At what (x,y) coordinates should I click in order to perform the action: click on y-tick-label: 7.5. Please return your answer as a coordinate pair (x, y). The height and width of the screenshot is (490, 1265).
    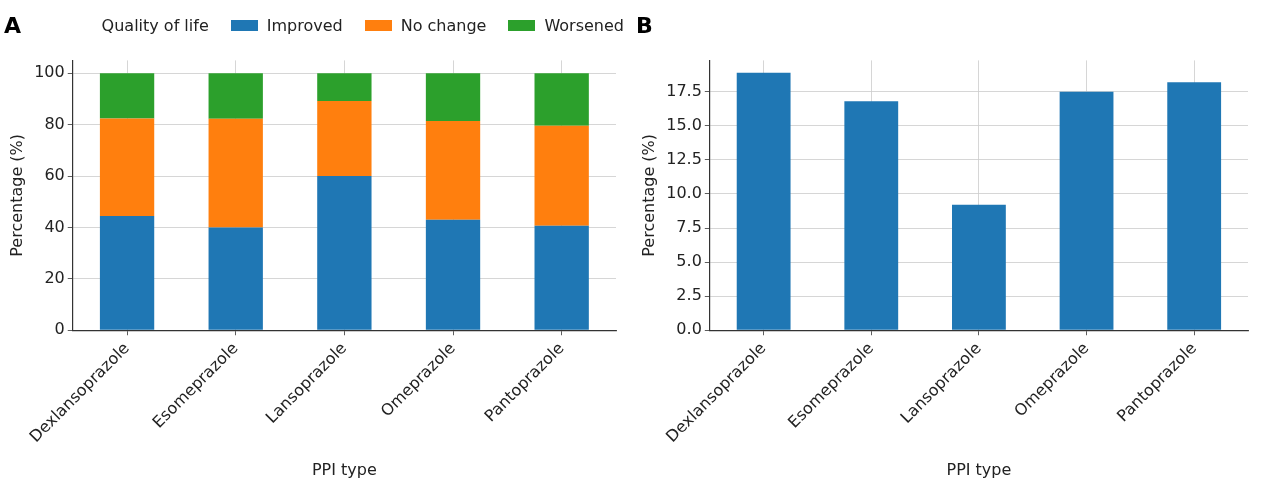
    Looking at the image, I should click on (689, 227).